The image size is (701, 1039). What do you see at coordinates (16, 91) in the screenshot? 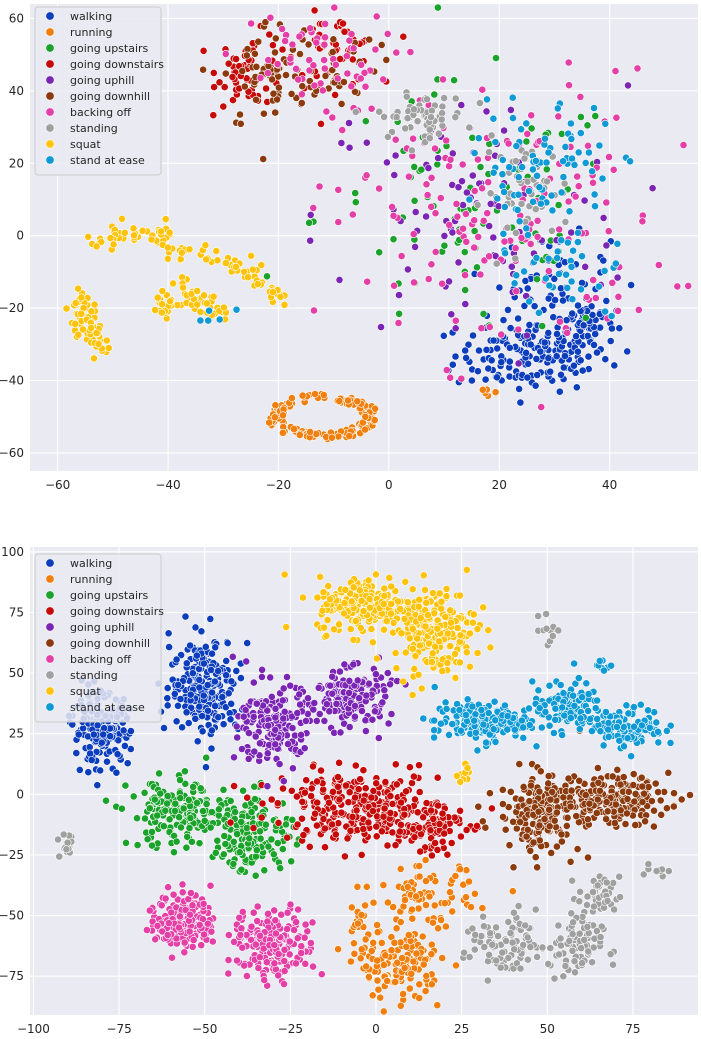
I see `y-tick-label: 40` at bounding box center [16, 91].